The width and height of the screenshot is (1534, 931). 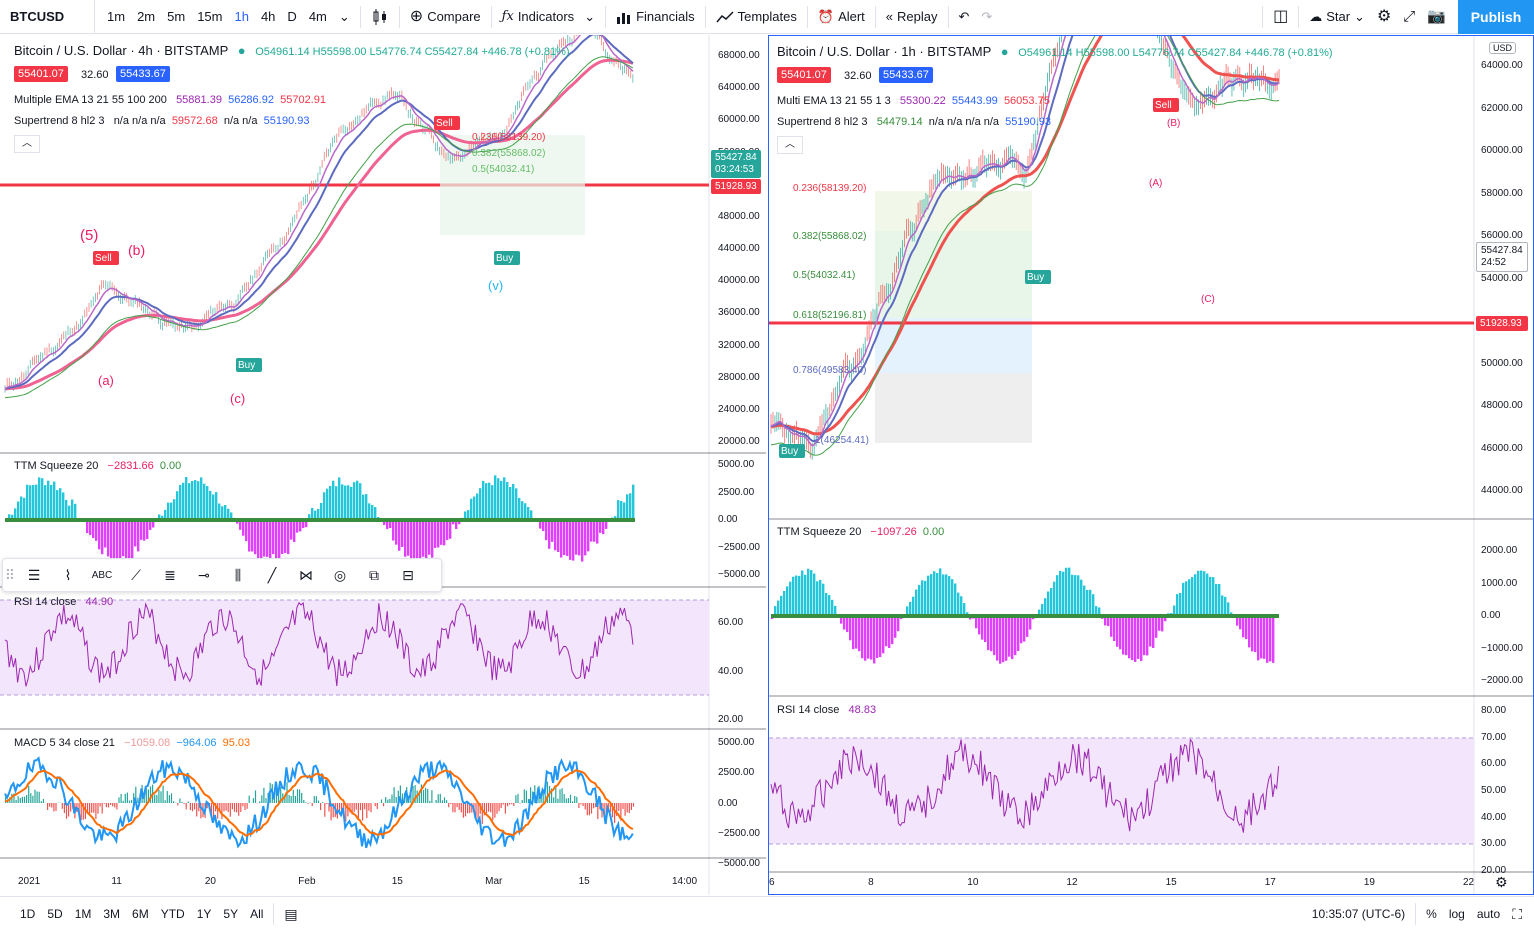 I want to click on financials-button: Financials, so click(x=655, y=17).